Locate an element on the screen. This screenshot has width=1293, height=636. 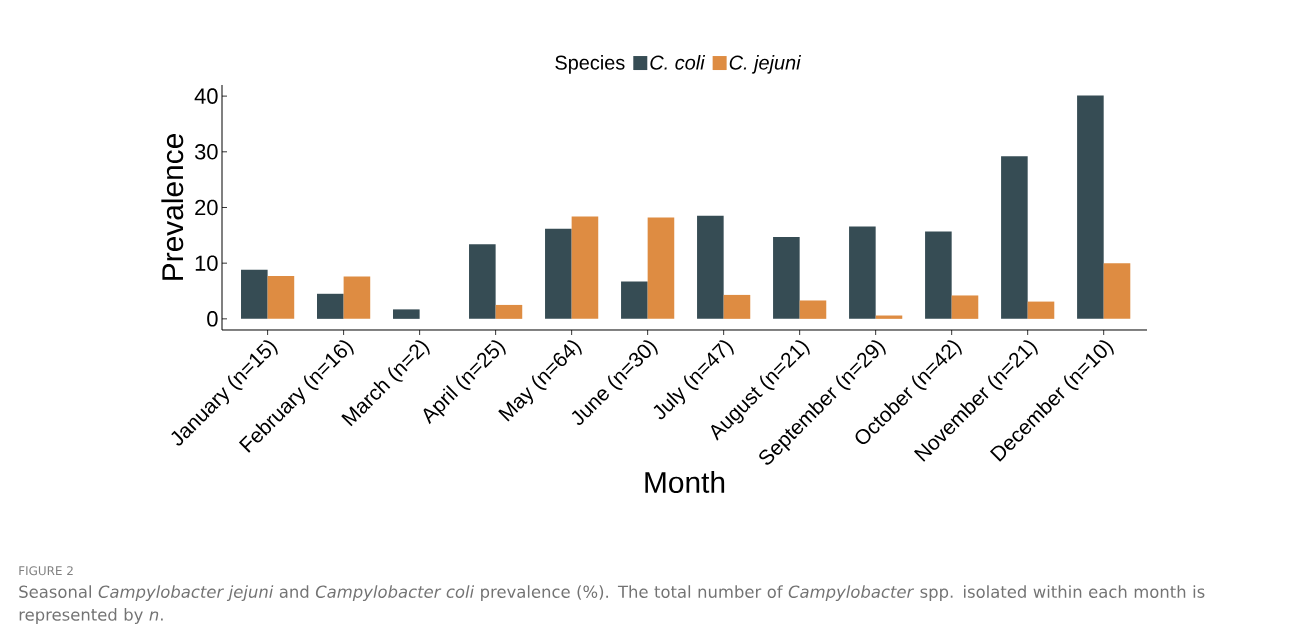
caption: FIGURE 2 is located at coordinates (46, 571).